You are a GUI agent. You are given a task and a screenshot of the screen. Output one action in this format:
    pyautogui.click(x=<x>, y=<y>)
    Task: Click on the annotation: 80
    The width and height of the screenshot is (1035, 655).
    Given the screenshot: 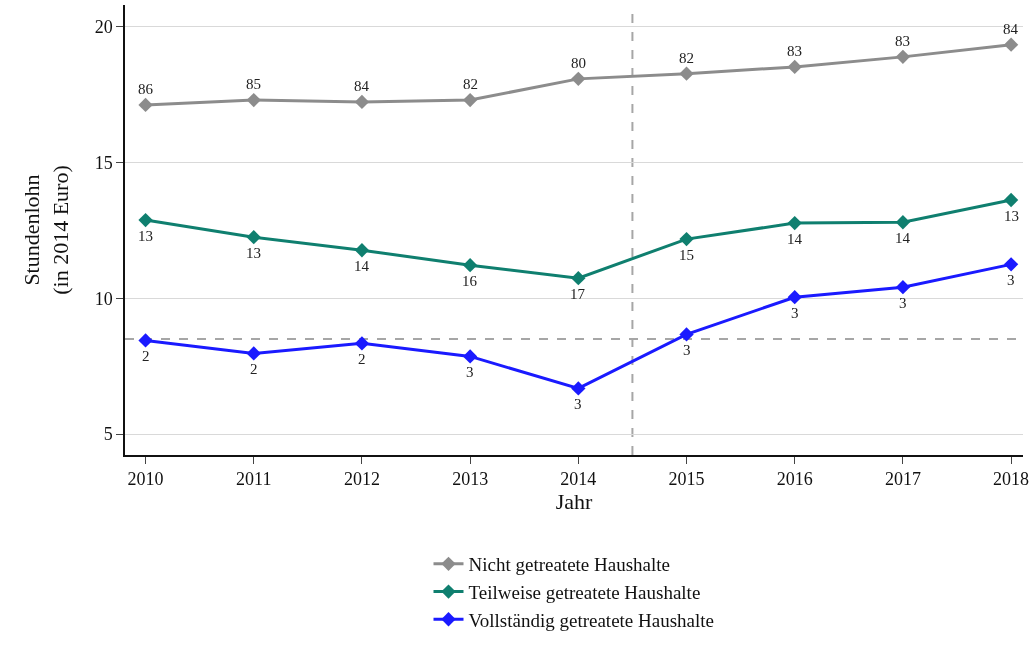 What is the action you would take?
    pyautogui.click(x=578, y=63)
    